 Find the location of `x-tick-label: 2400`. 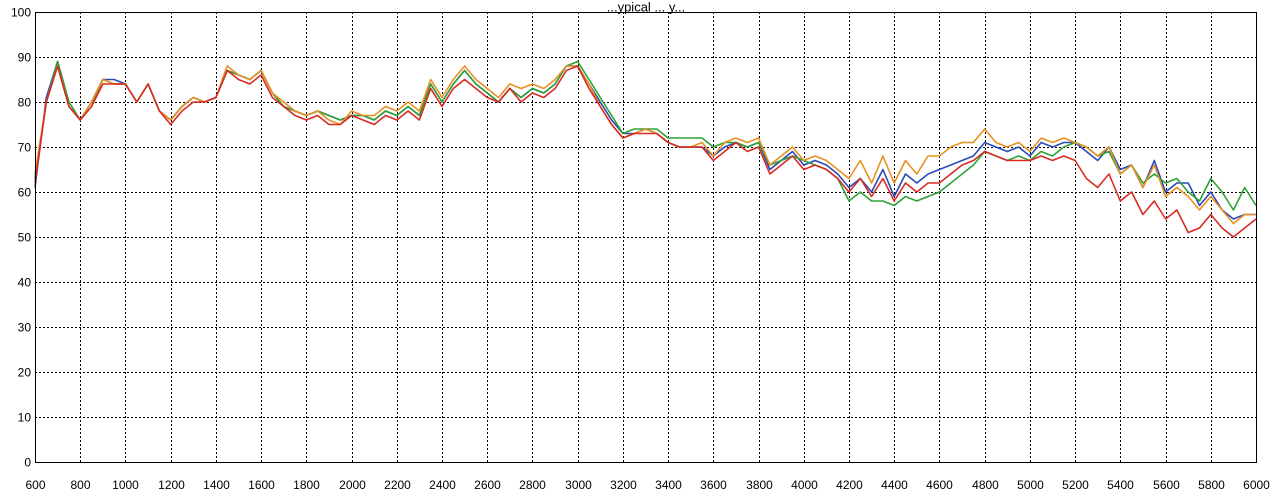

x-tick-label: 2400 is located at coordinates (442, 485).